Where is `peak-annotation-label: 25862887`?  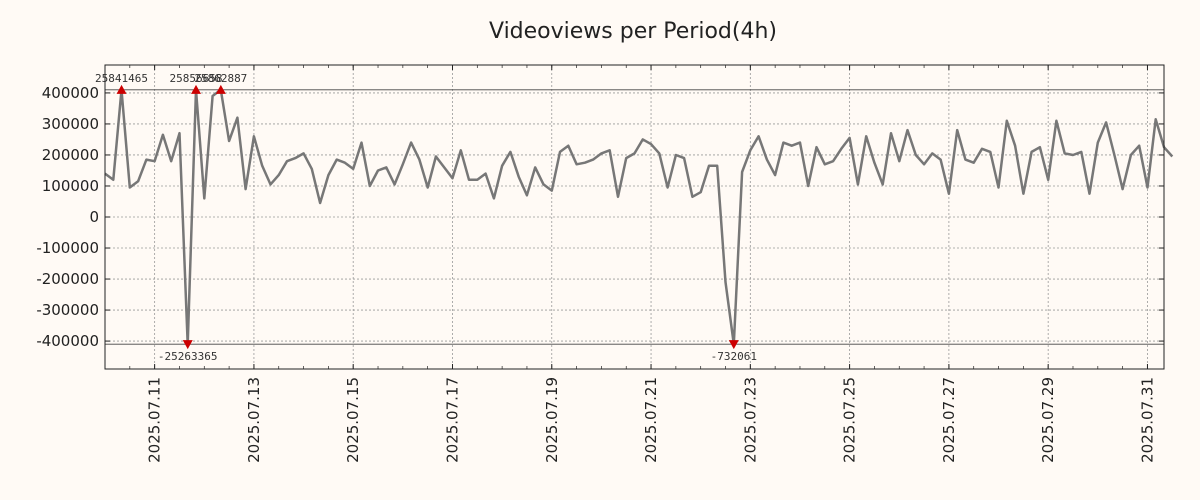
peak-annotation-label: 25862887 is located at coordinates (220, 78).